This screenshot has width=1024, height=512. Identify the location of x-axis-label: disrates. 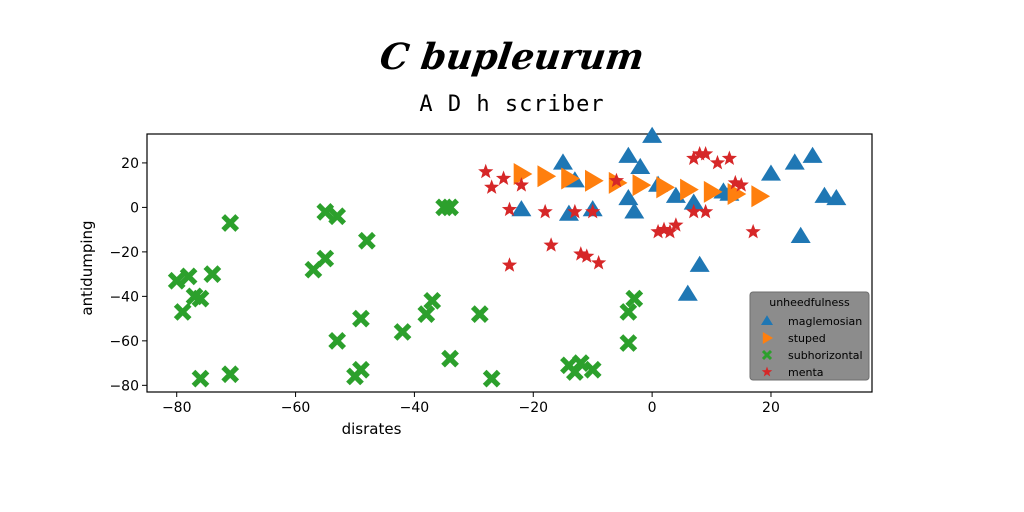
(372, 429).